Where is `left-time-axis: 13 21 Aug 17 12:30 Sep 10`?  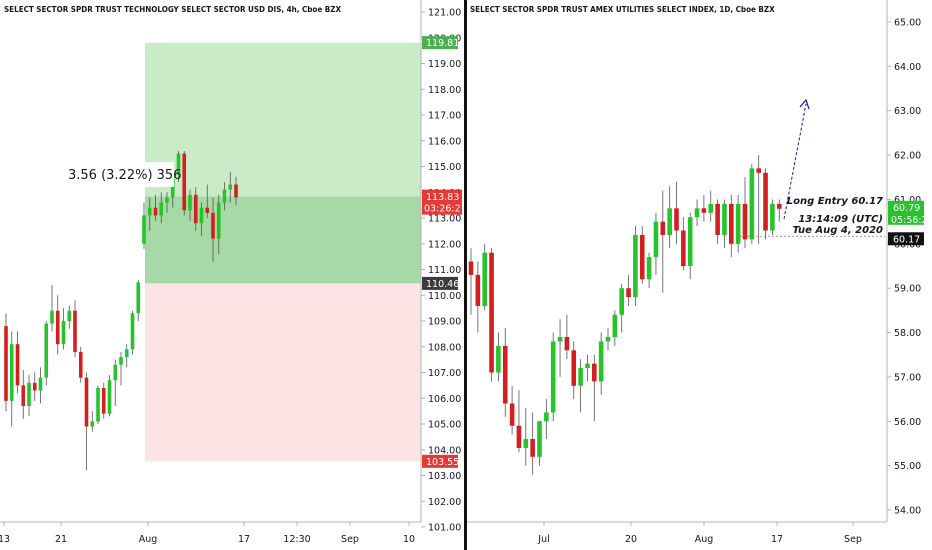 left-time-axis: 13 21 Aug 17 12:30 Sep 10 is located at coordinates (207, 533).